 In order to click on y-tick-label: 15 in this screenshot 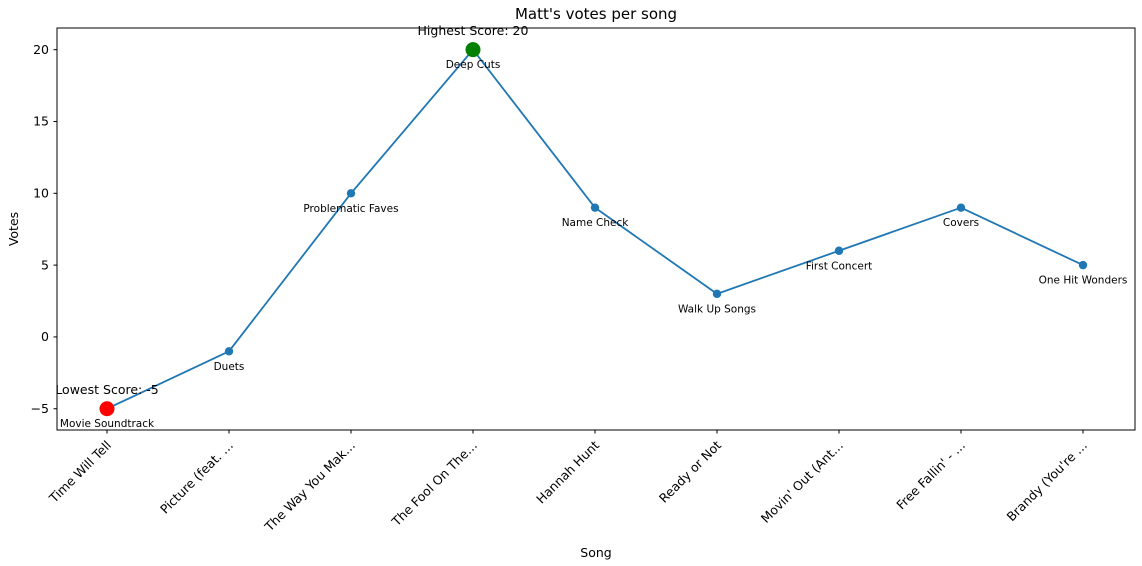, I will do `click(41, 121)`.